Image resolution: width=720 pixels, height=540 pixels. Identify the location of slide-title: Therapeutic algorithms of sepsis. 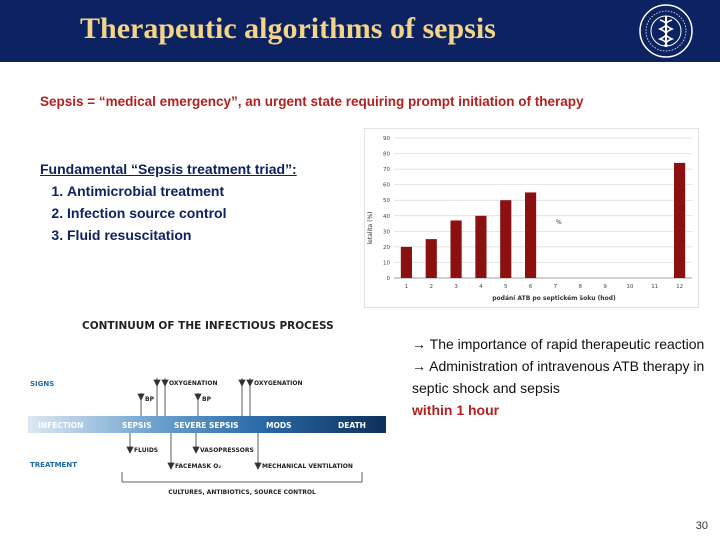
(288, 28).